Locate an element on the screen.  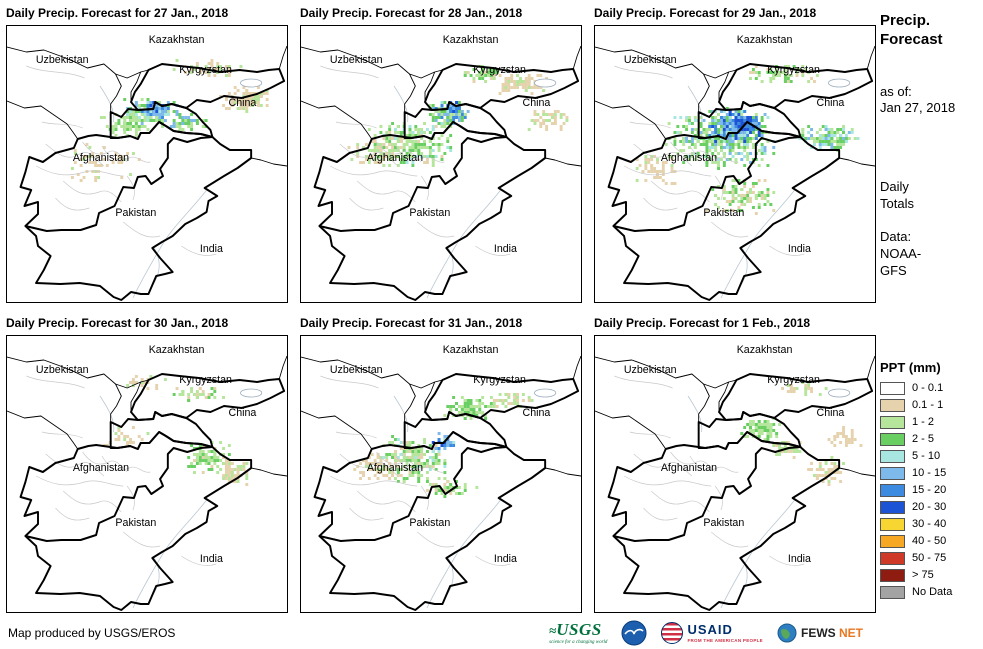
panel-title: Daily Precip. Forecast for 29 Jan., 2018 is located at coordinates (705, 13).